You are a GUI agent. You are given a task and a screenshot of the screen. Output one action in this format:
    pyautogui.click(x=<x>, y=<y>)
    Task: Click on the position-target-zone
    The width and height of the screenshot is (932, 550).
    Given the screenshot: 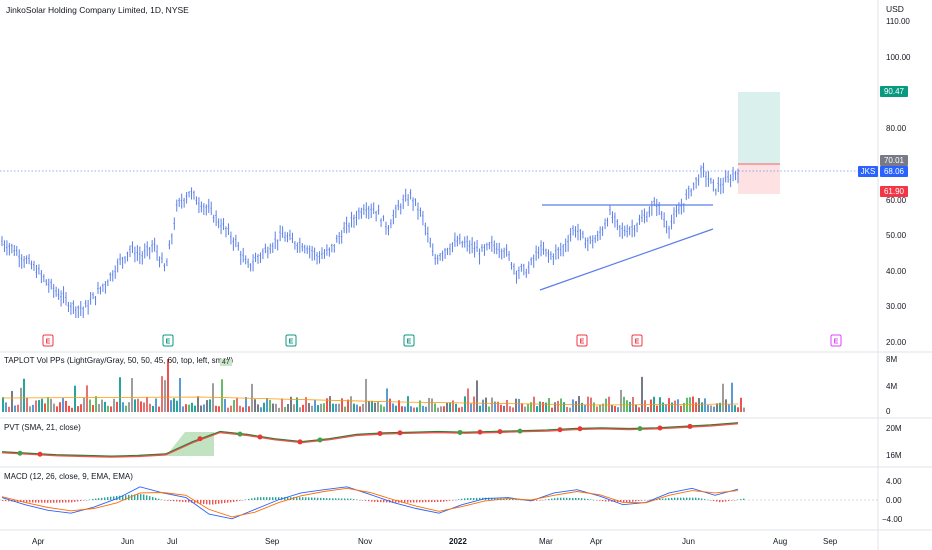 What is the action you would take?
    pyautogui.click(x=759, y=128)
    